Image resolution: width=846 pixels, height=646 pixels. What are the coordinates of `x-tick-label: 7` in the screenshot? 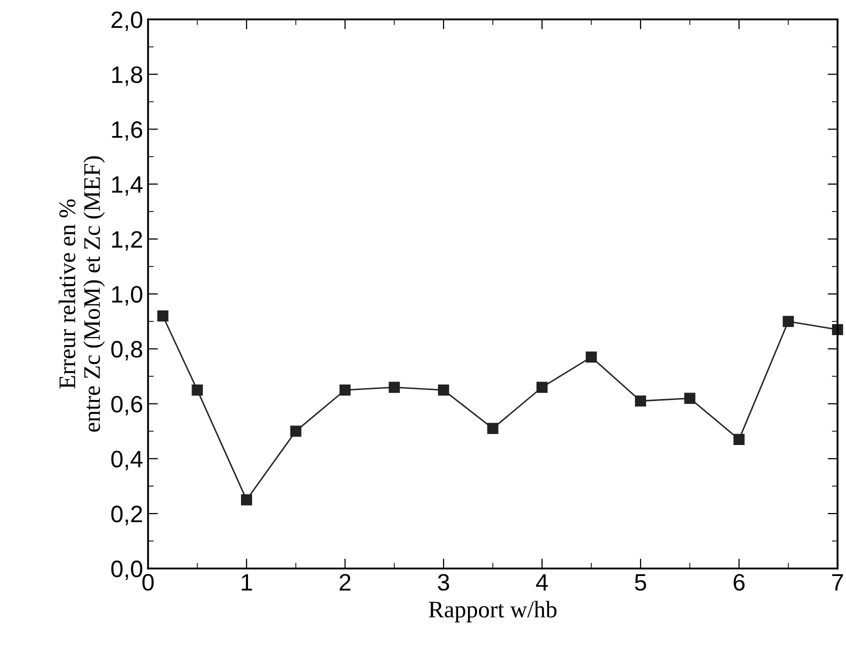 It's located at (837, 582).